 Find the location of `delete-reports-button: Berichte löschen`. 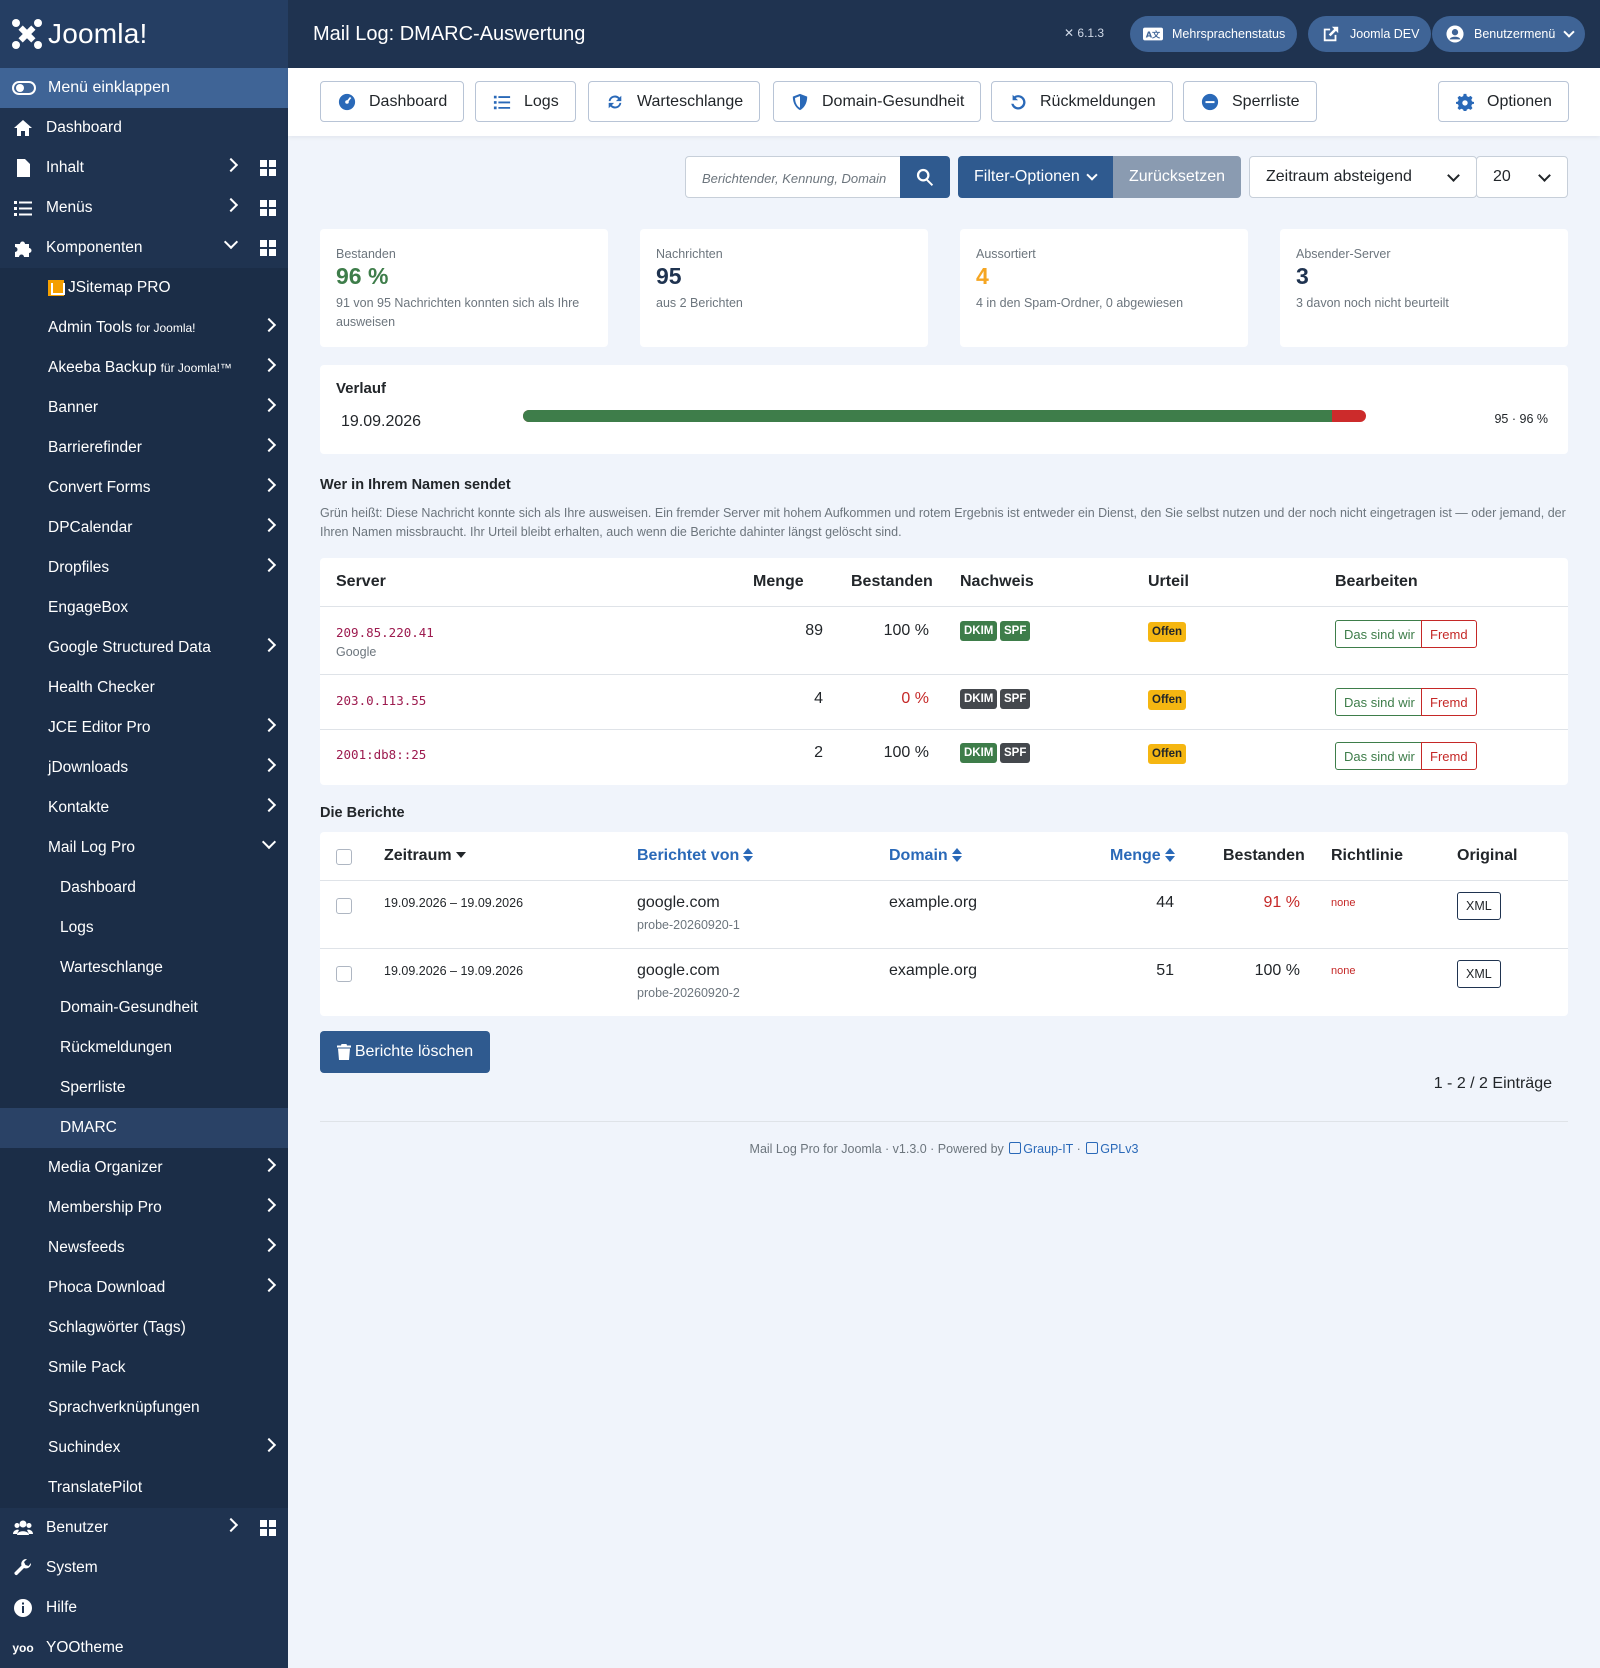

delete-reports-button: Berichte löschen is located at coordinates (405, 1052).